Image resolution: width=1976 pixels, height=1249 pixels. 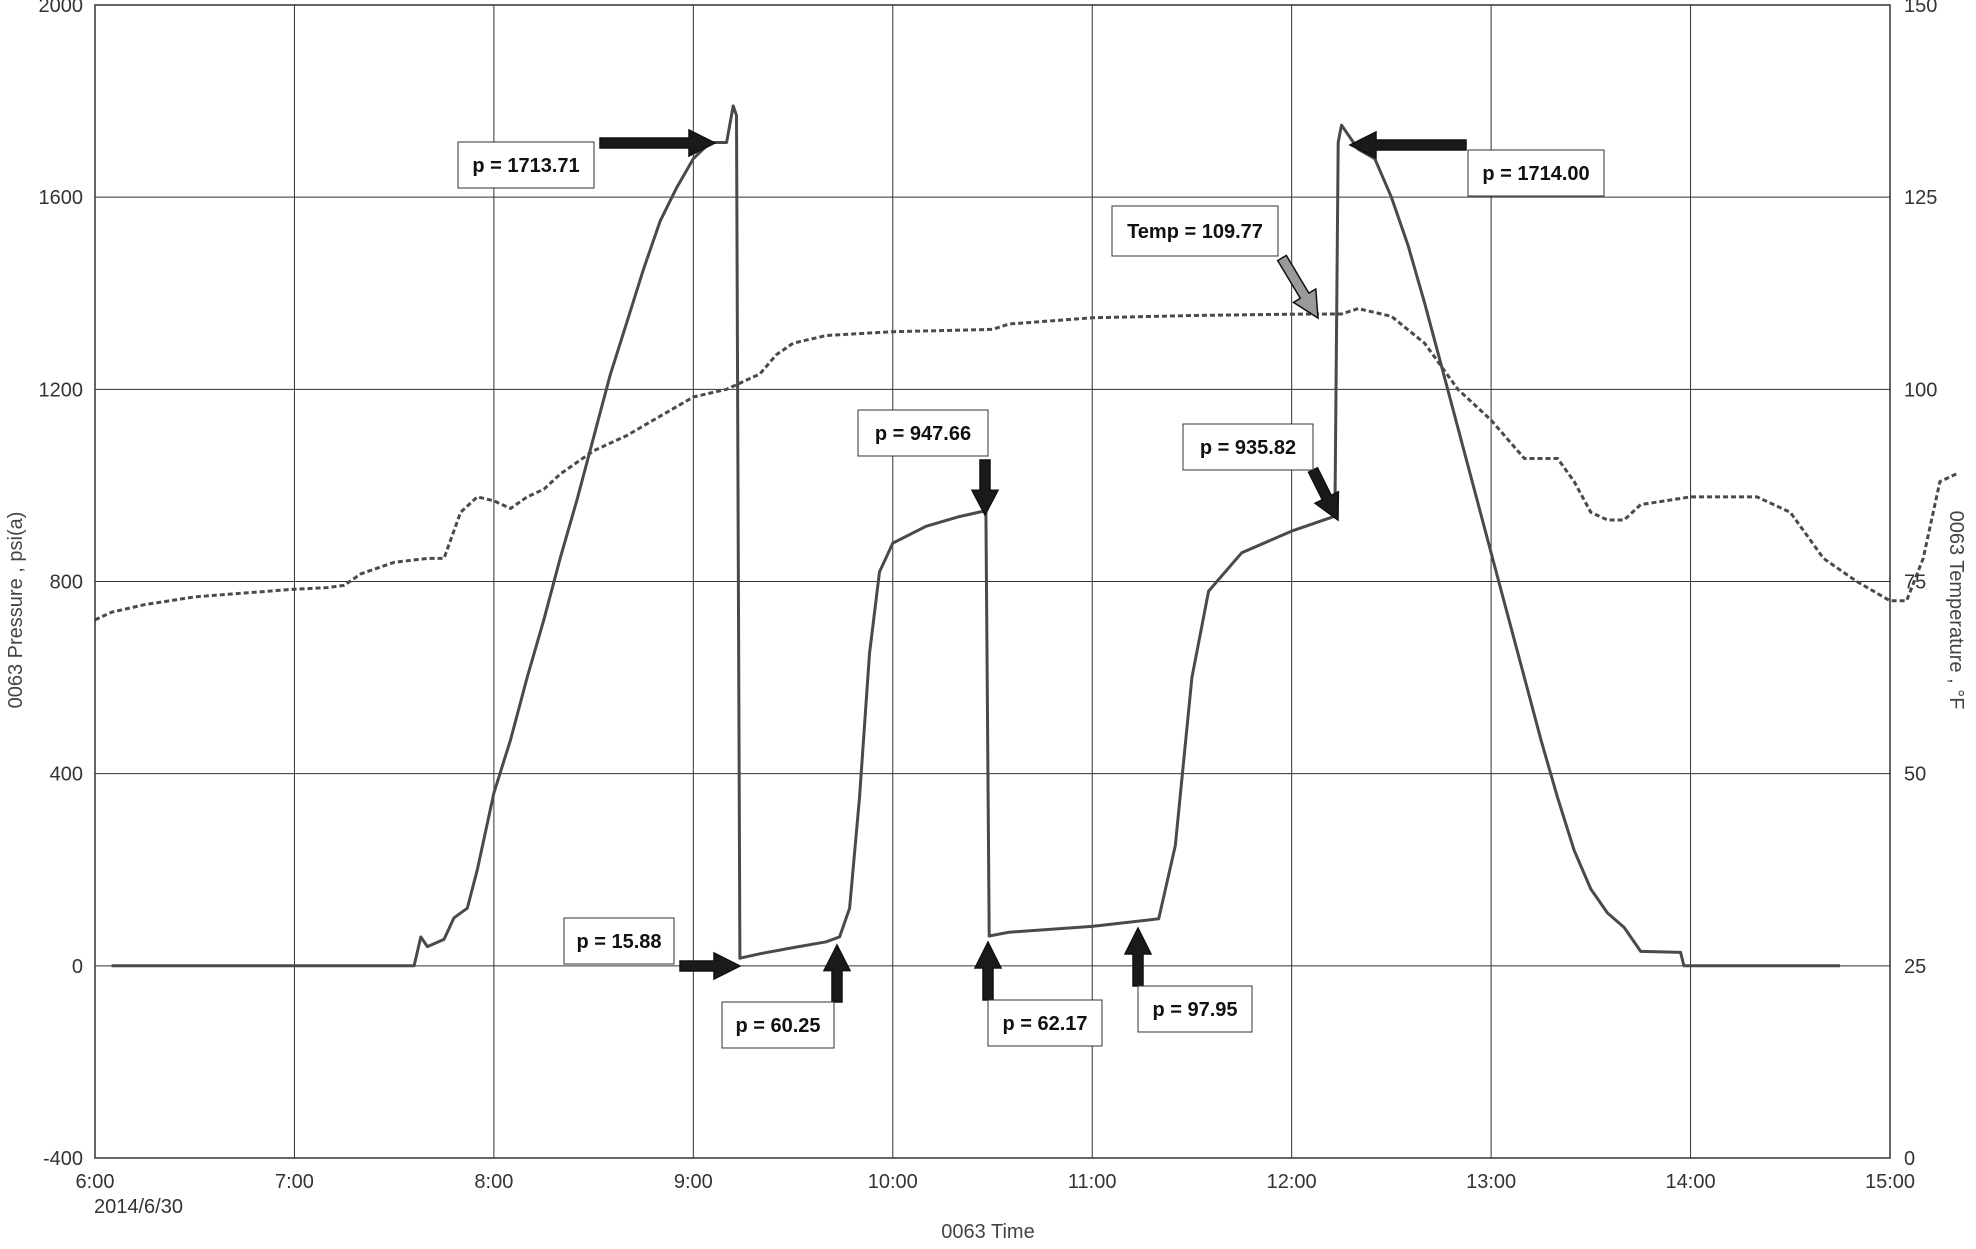 What do you see at coordinates (928, 463) in the screenshot?
I see `annotation-callout: p = 947.66` at bounding box center [928, 463].